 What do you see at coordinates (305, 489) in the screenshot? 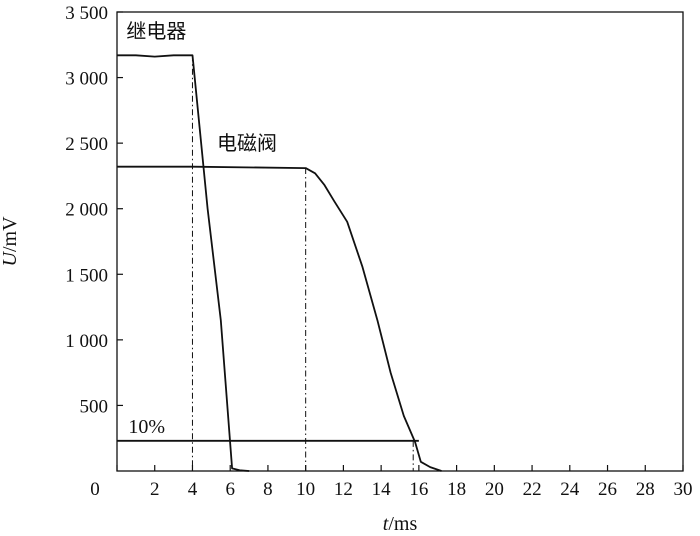
I see `x-tick-label: 10` at bounding box center [305, 489].